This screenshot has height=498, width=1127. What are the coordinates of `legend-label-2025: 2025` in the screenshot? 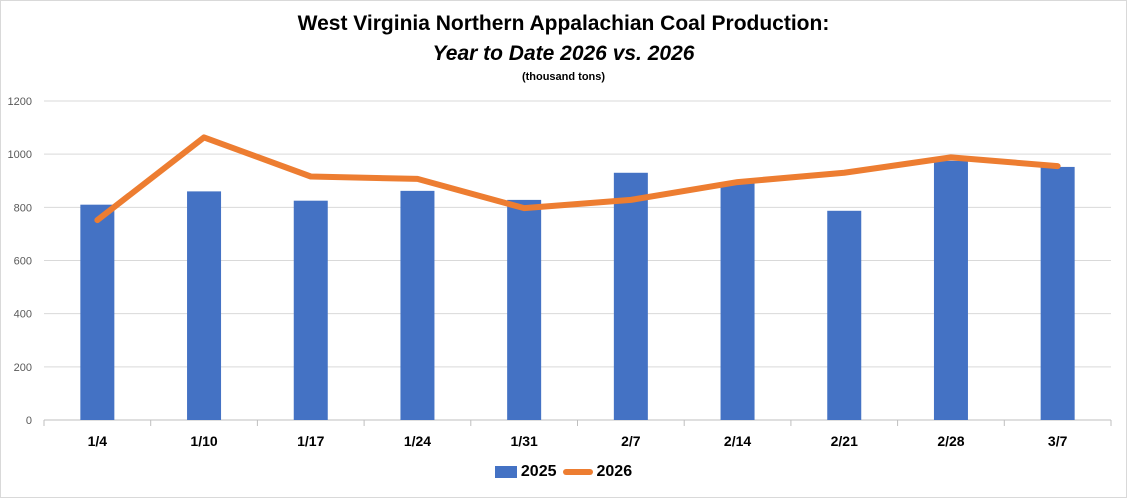 It's located at (538, 471).